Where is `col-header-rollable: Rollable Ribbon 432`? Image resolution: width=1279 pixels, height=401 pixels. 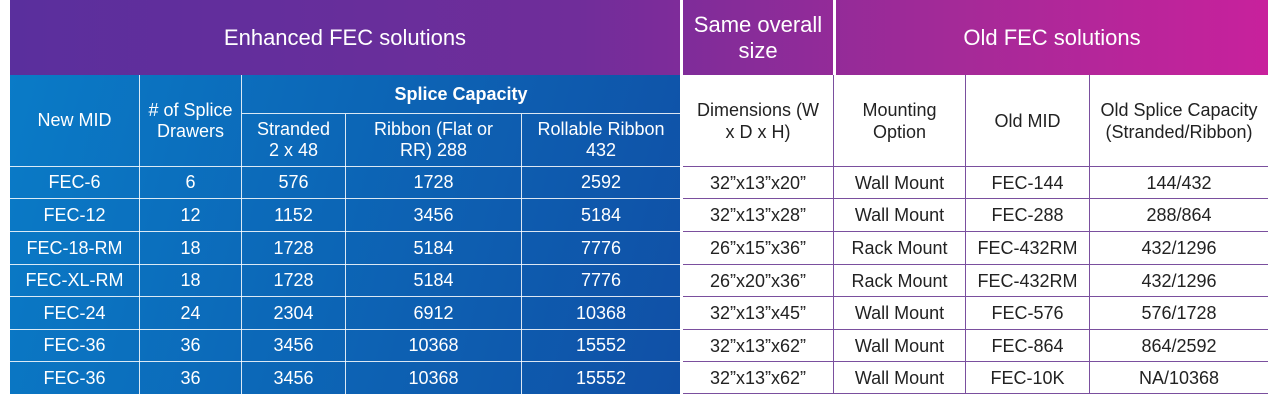
col-header-rollable: Rollable Ribbon 432 is located at coordinates (601, 139).